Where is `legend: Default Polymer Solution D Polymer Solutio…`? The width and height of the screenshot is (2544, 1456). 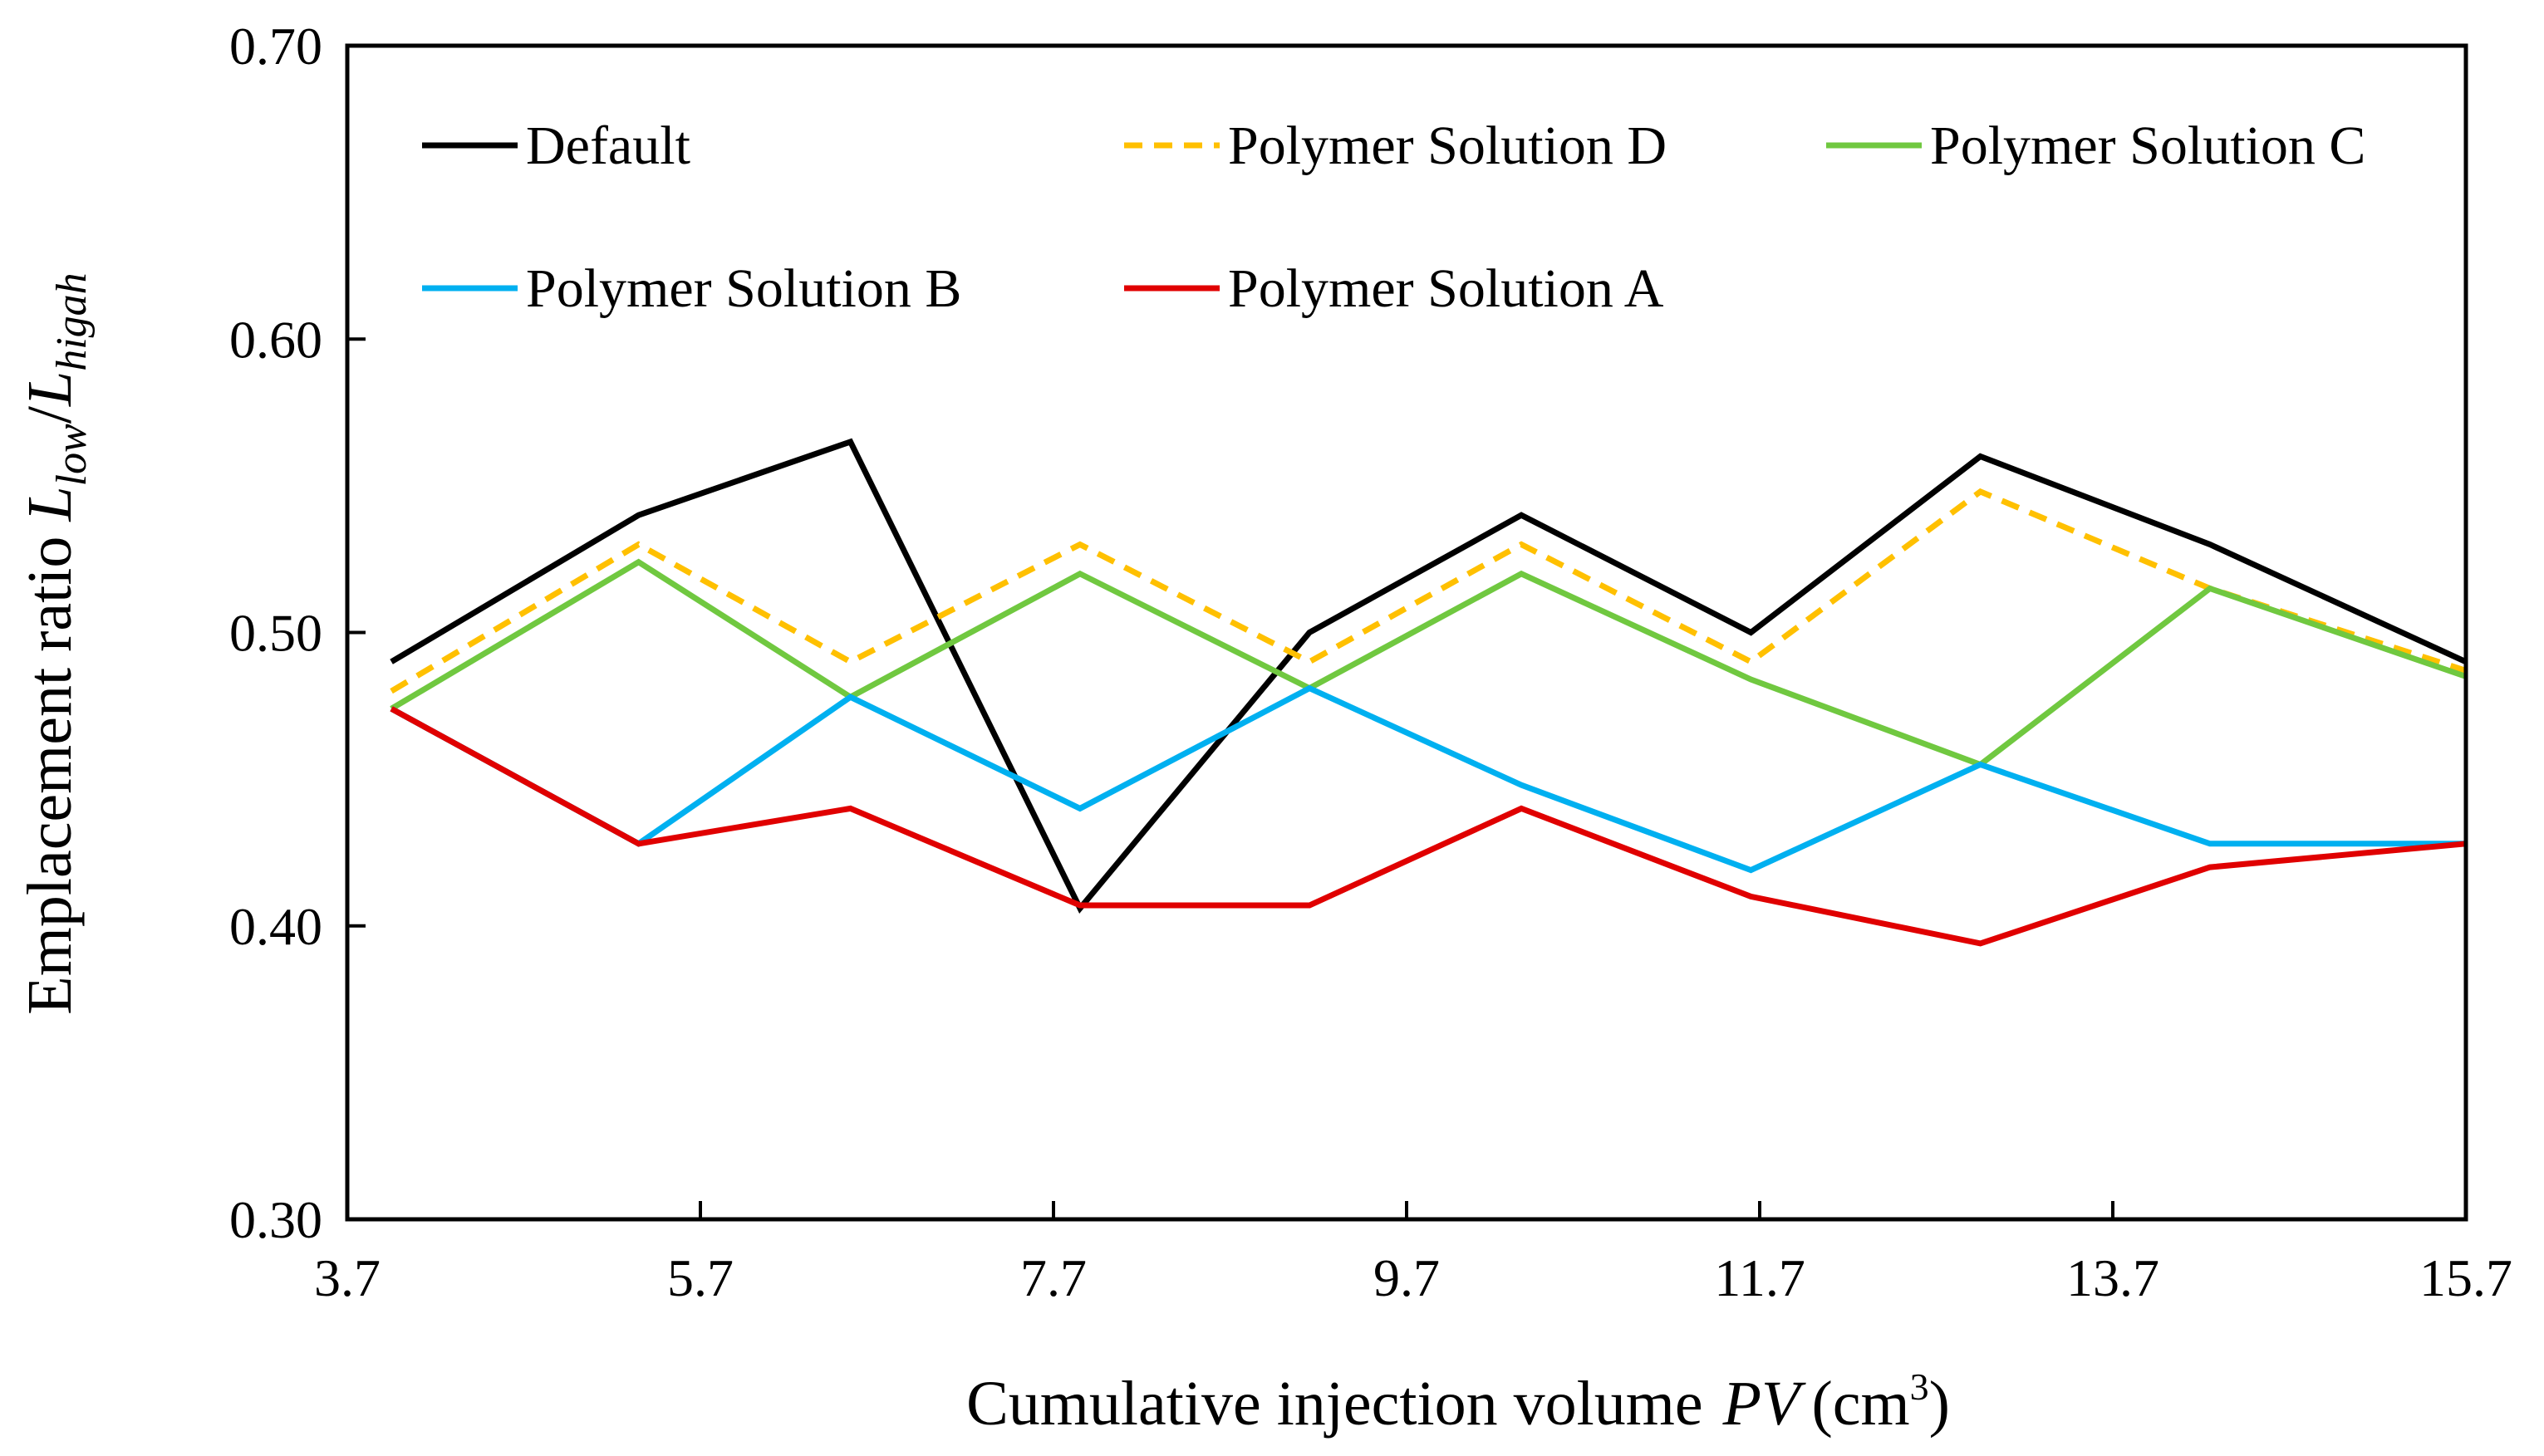 legend: Default Polymer Solution D Polymer Solutio… is located at coordinates (1393, 217).